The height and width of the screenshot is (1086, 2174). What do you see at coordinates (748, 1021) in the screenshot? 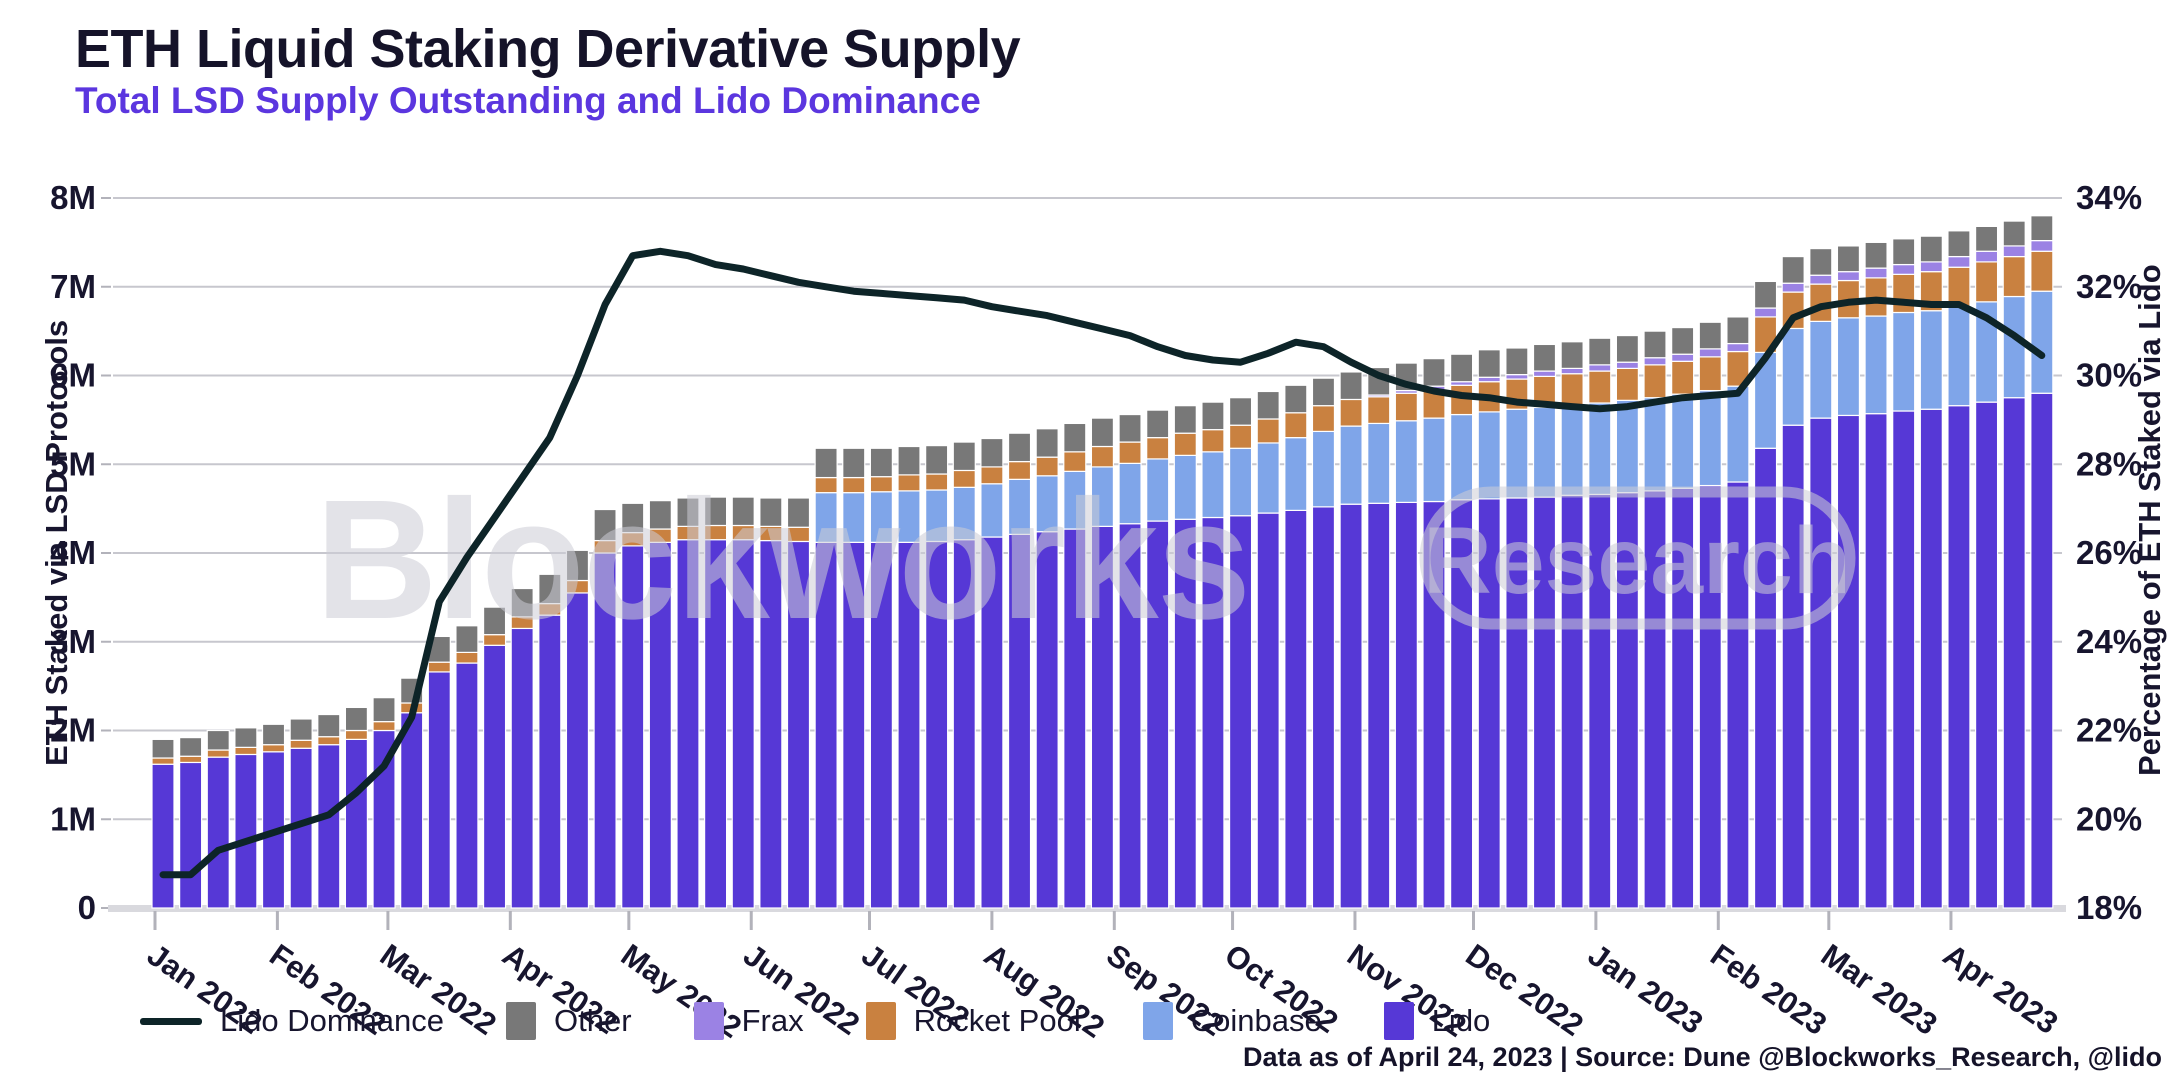
I see `legend-item-frax: Frax` at bounding box center [748, 1021].